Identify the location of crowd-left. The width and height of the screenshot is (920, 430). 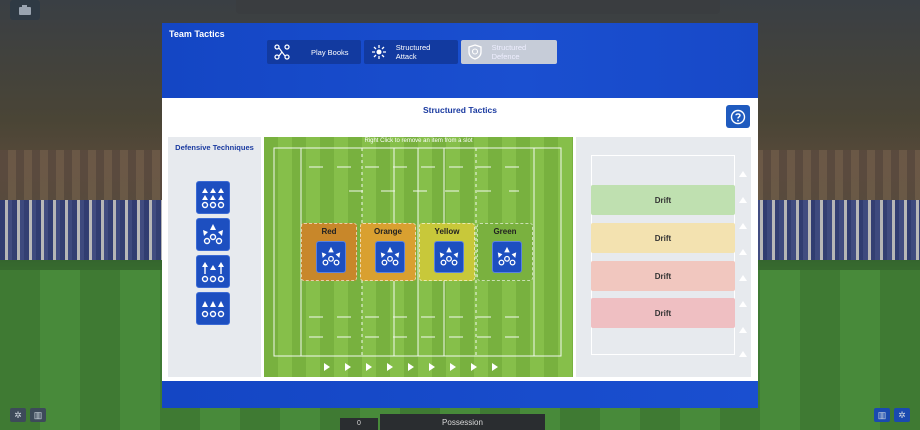
(82, 230).